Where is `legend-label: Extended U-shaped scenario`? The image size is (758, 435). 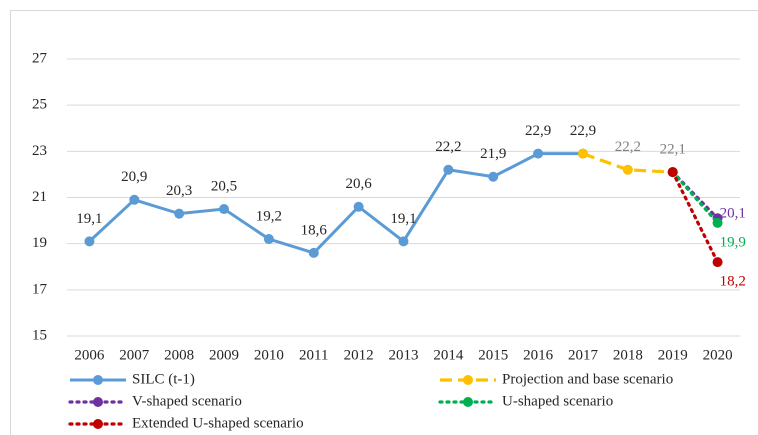
legend-label: Extended U-shaped scenario is located at coordinates (218, 423).